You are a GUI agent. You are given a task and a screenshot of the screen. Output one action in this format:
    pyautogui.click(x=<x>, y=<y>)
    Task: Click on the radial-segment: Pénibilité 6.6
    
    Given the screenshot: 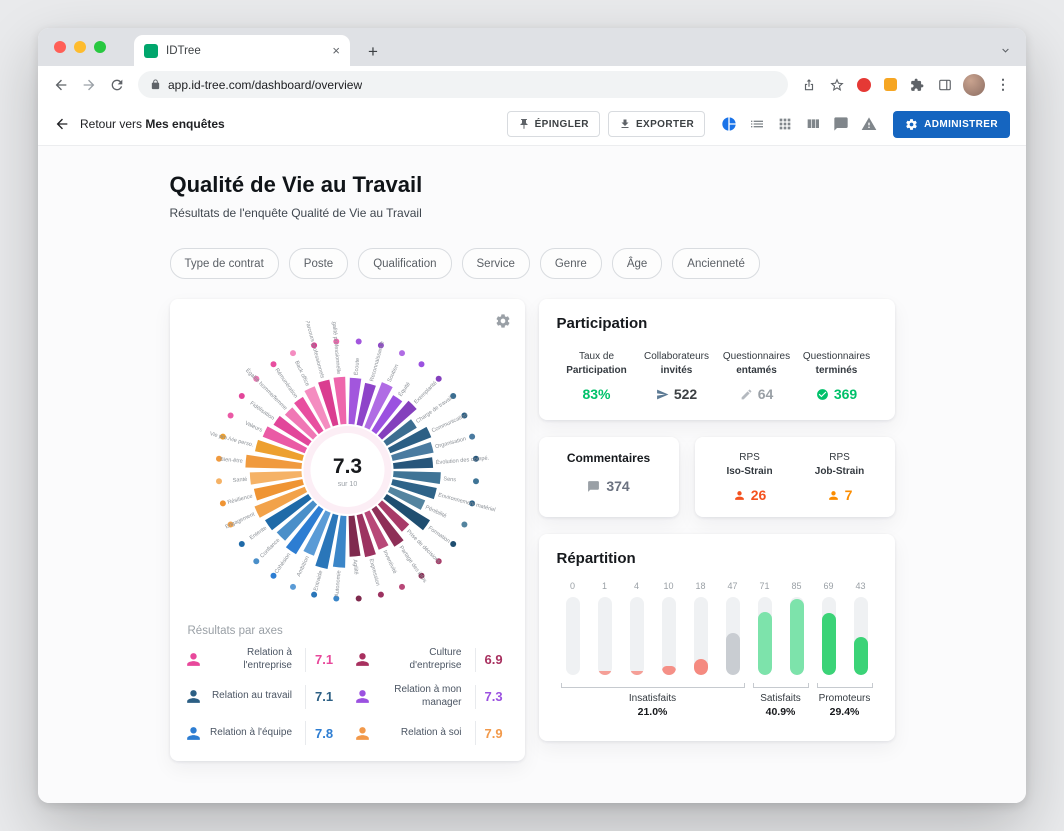 What is the action you would take?
    pyautogui.click(x=406, y=498)
    